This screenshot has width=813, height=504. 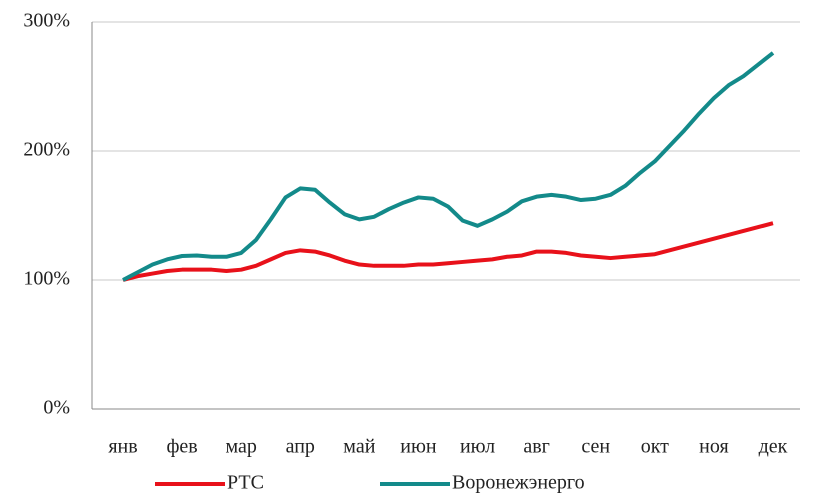 What do you see at coordinates (477, 447) in the screenshot?
I see `x-tick-label: июл` at bounding box center [477, 447].